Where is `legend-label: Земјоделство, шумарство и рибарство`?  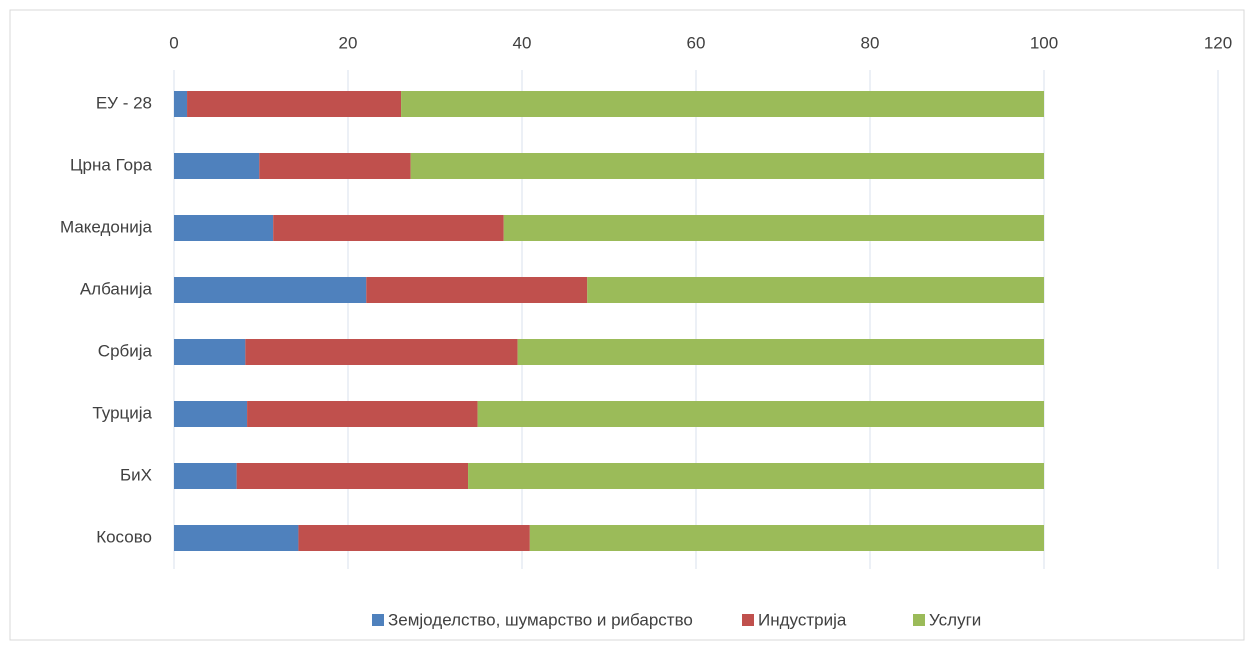 legend-label: Земјоделство, шумарство и рибарство is located at coordinates (540, 619).